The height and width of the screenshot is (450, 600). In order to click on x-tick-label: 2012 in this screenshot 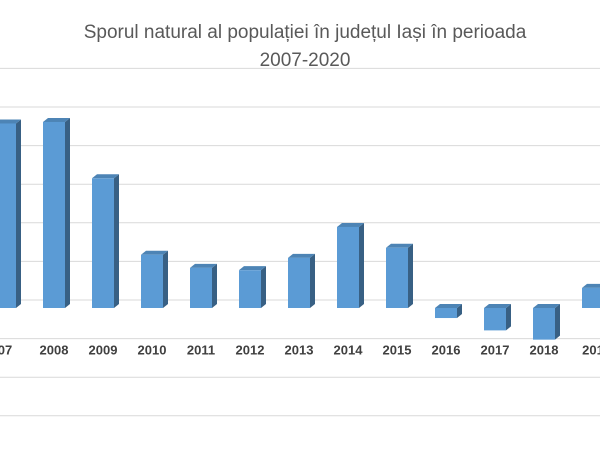, I will do `click(250, 349)`.